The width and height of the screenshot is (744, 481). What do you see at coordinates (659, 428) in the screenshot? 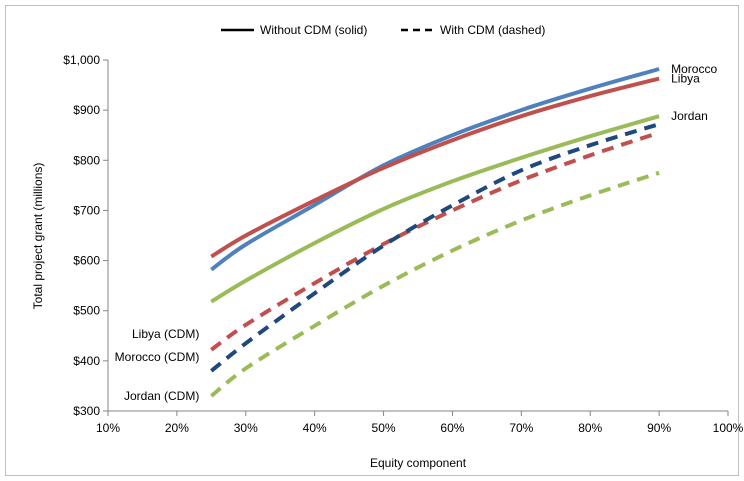
I see `x-tick-label: 90%` at bounding box center [659, 428].